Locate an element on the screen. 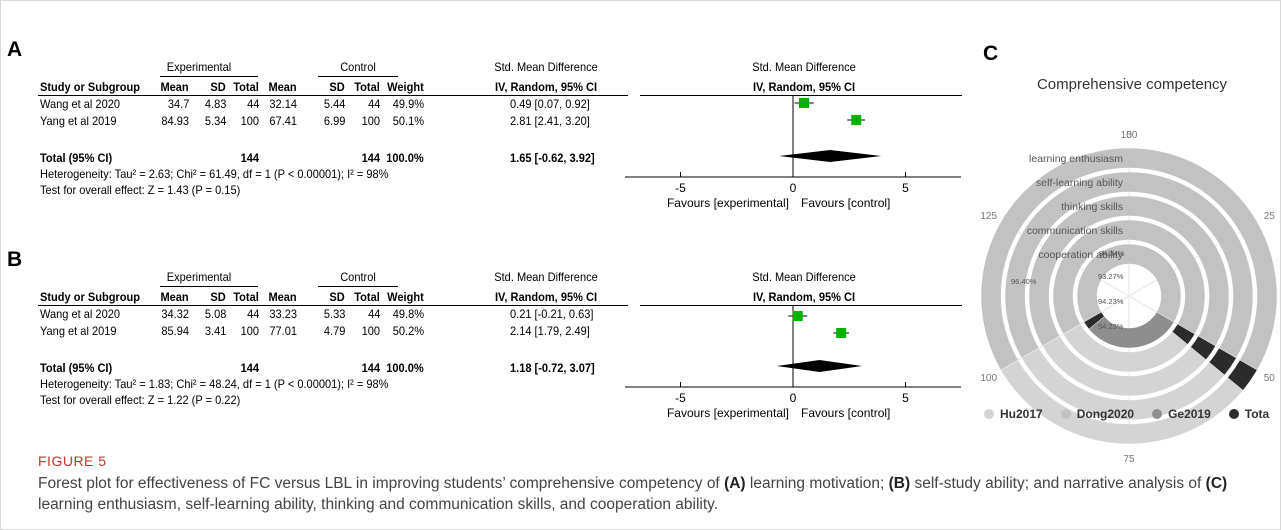 This screenshot has height=530, width=1281. legend-label: Ge2019 is located at coordinates (1189, 414).